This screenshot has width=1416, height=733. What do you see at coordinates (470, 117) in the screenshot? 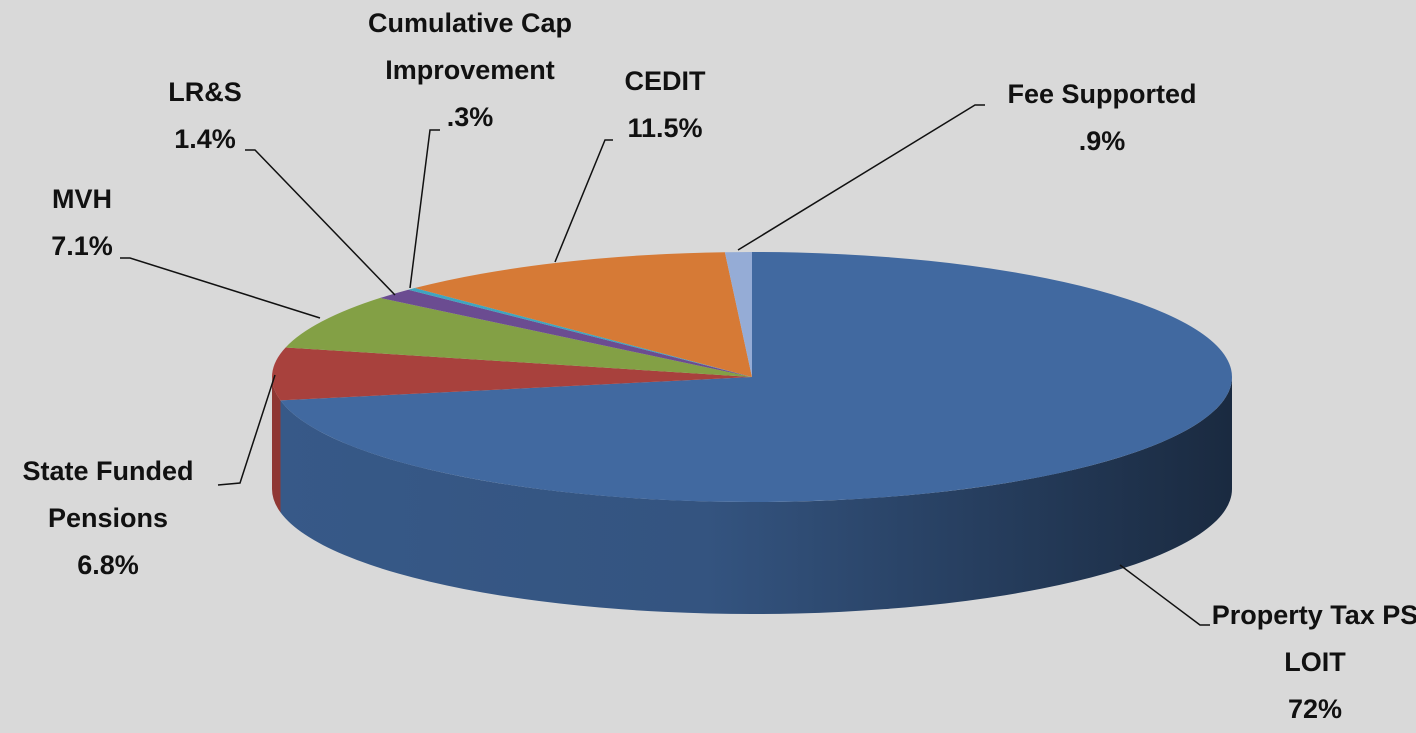
I see `value-label: .3%` at bounding box center [470, 117].